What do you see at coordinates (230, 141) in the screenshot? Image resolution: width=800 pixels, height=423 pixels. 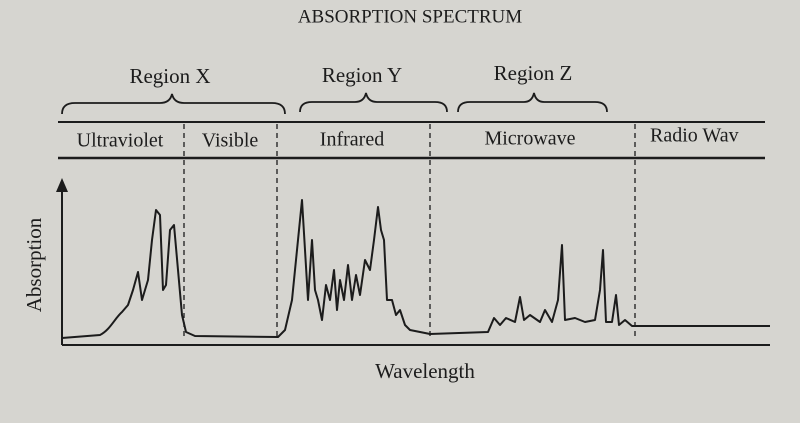 I see `band-label: Visible` at bounding box center [230, 141].